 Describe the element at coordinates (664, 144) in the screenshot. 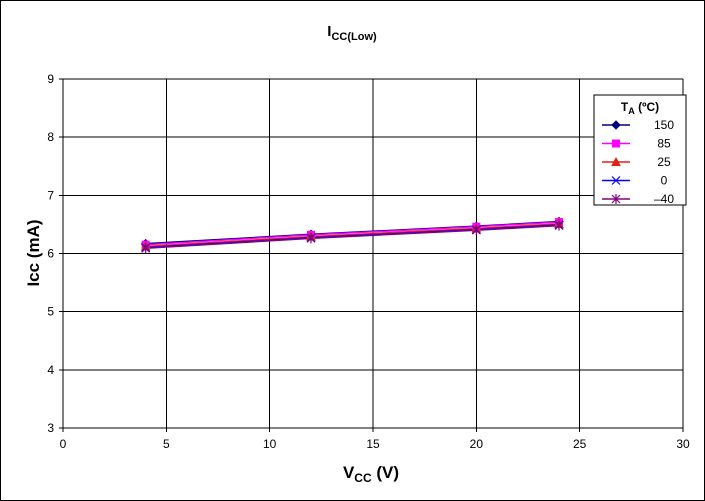

I see `legend-label-85: 85` at that location.